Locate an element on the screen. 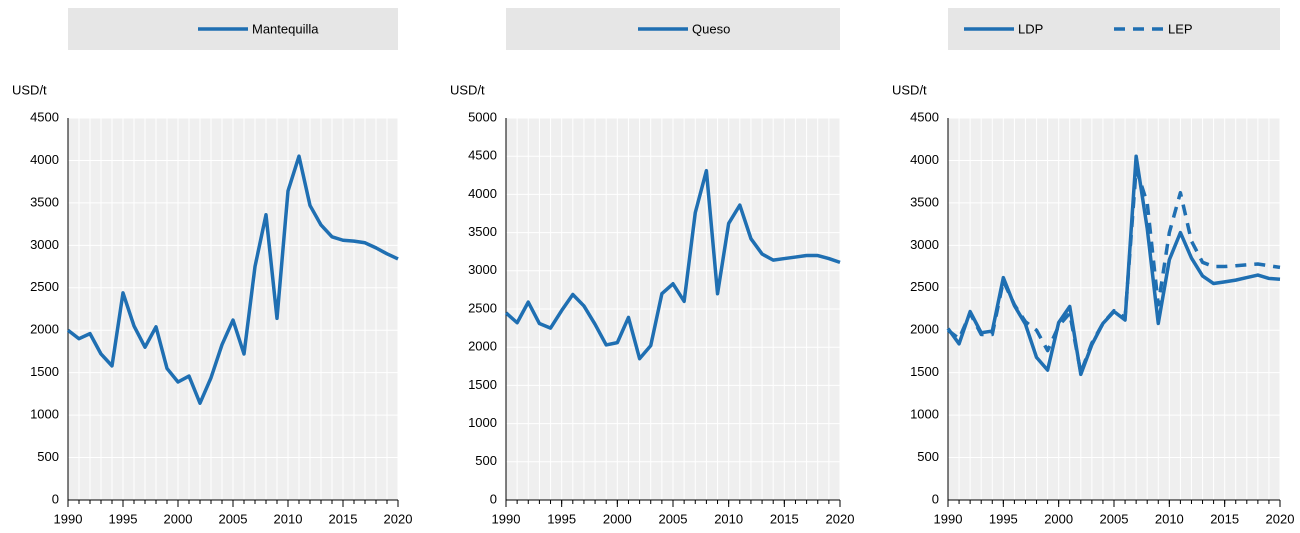  legend-label: LEP is located at coordinates (1180, 28).